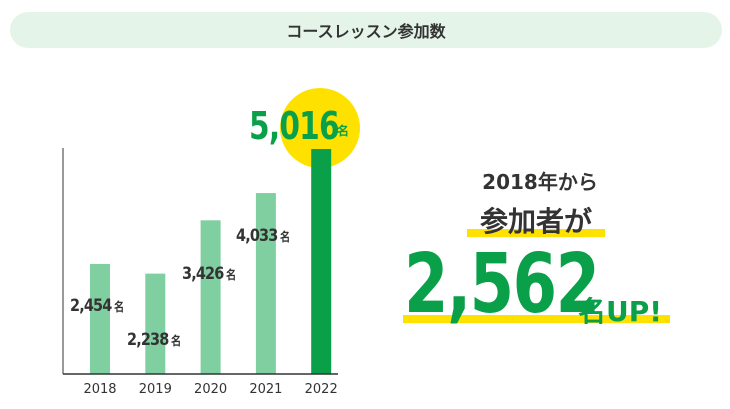  I want to click on value-label-2019: 2,238 名, so click(154, 340).